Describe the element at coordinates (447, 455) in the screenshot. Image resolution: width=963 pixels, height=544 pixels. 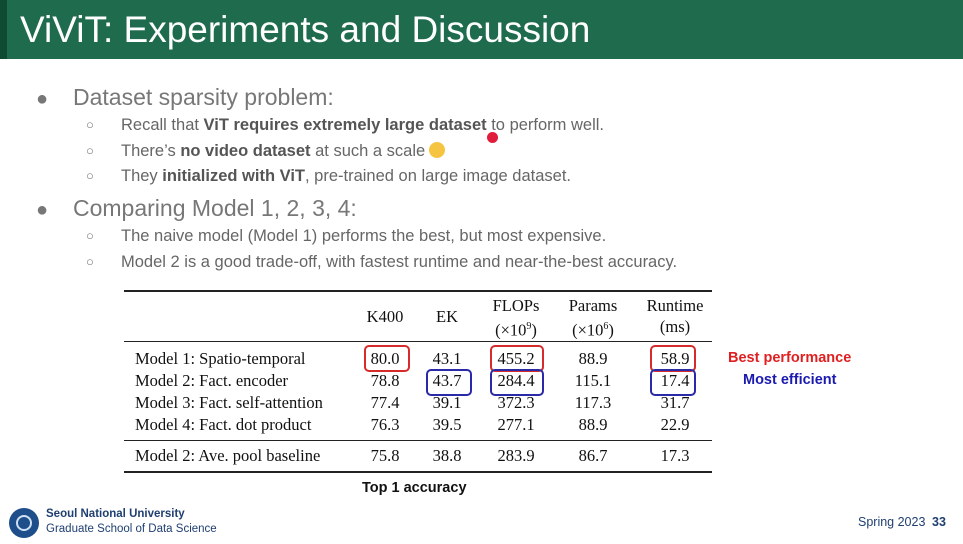
I see `table-cell: 38.8` at that location.